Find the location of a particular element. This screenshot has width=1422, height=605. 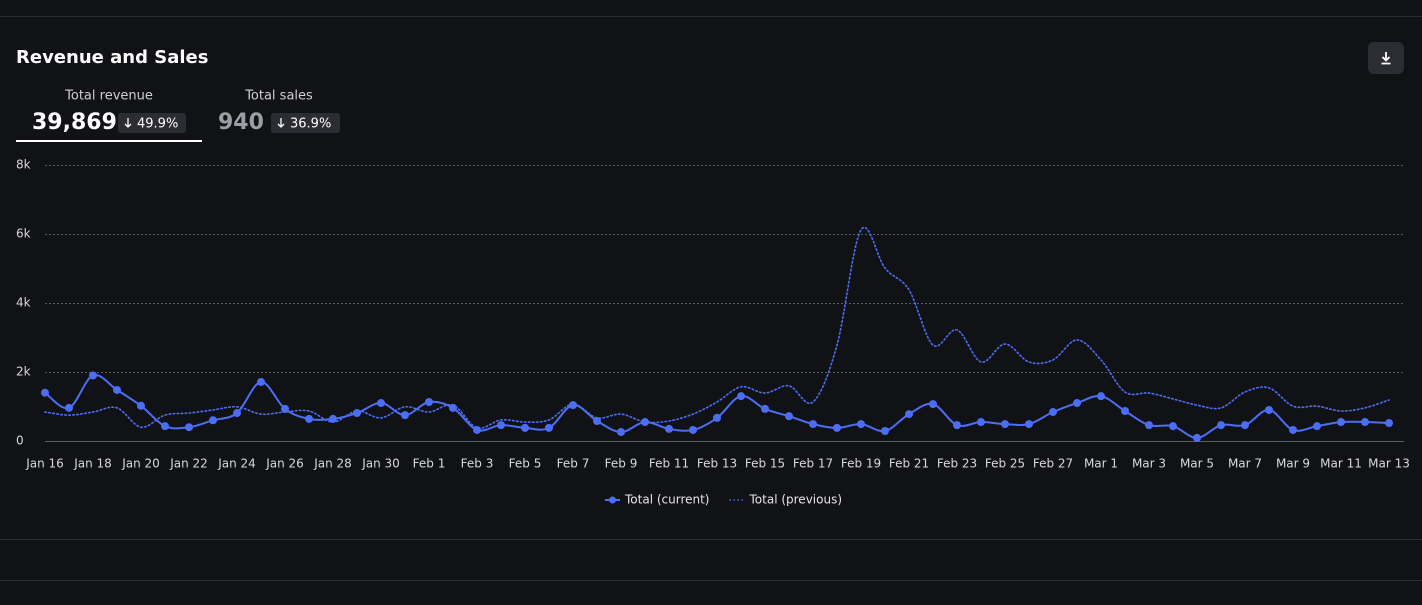

x-tick-label: Jan 28 is located at coordinates (332, 464).